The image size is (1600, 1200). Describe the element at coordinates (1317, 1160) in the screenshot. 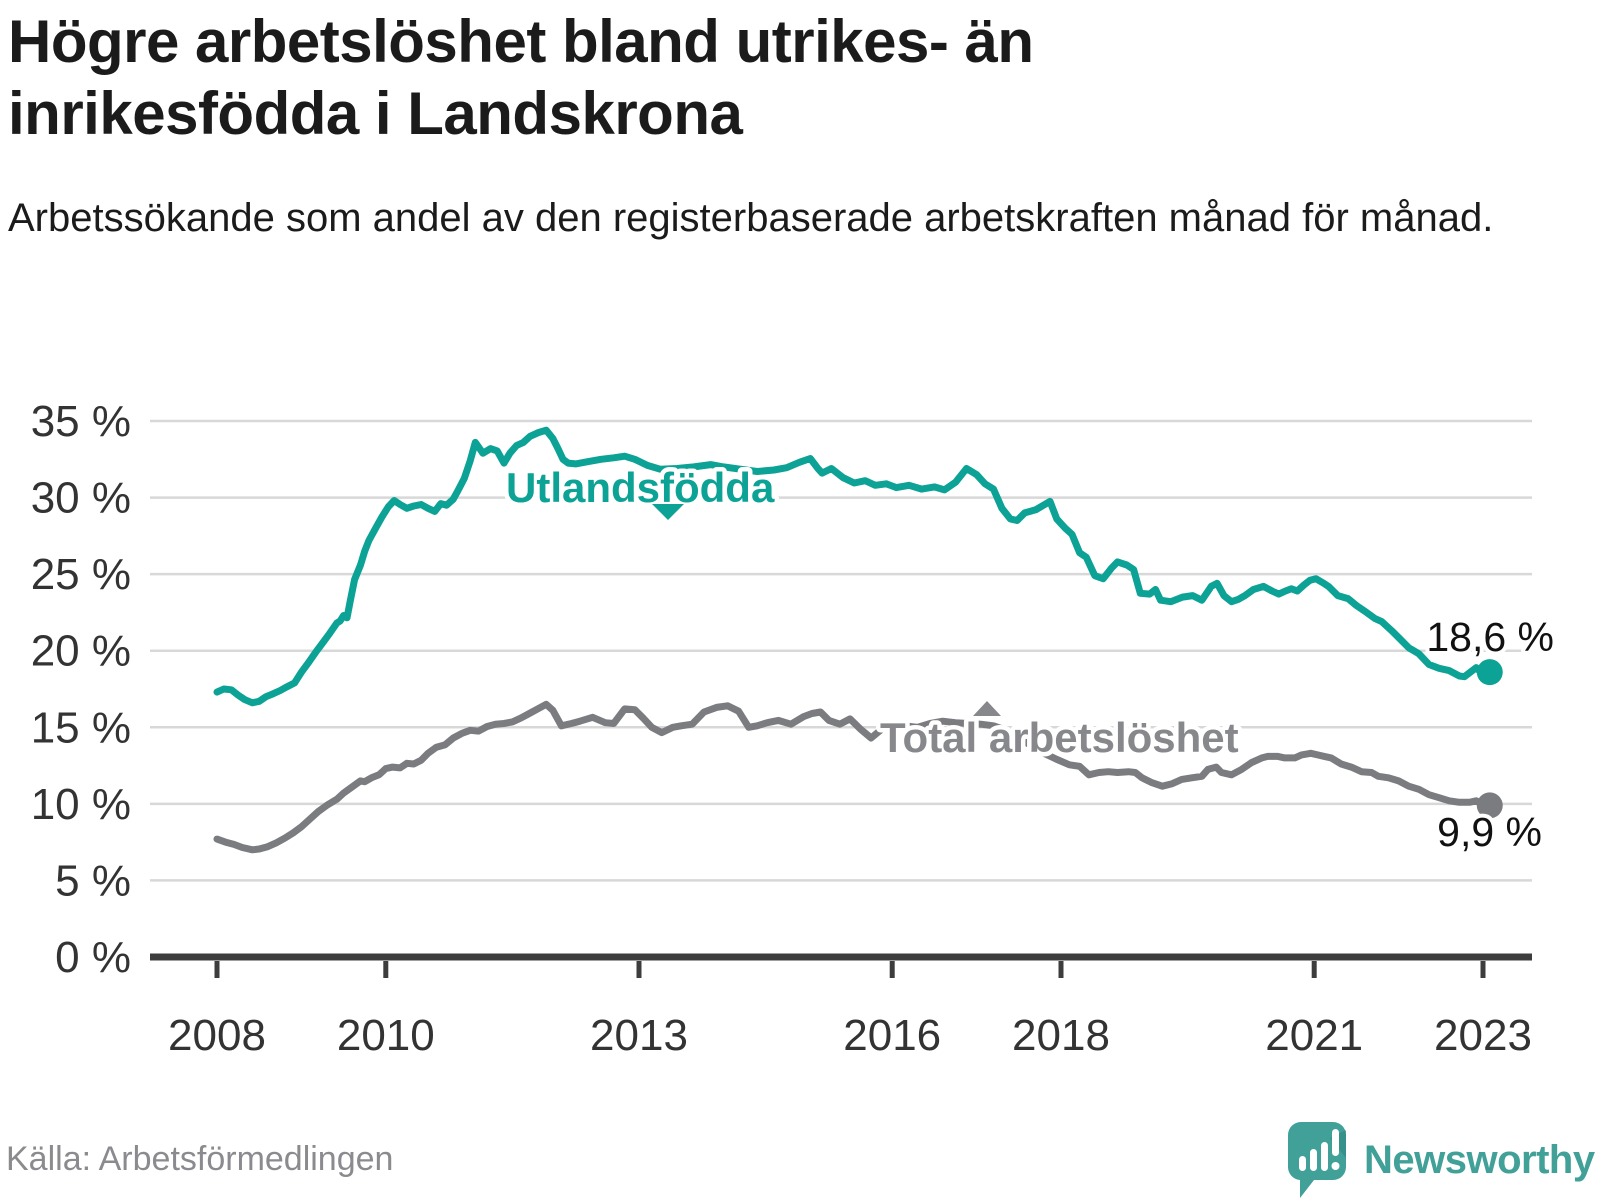

I see `newsworthy-logo-icon` at that location.